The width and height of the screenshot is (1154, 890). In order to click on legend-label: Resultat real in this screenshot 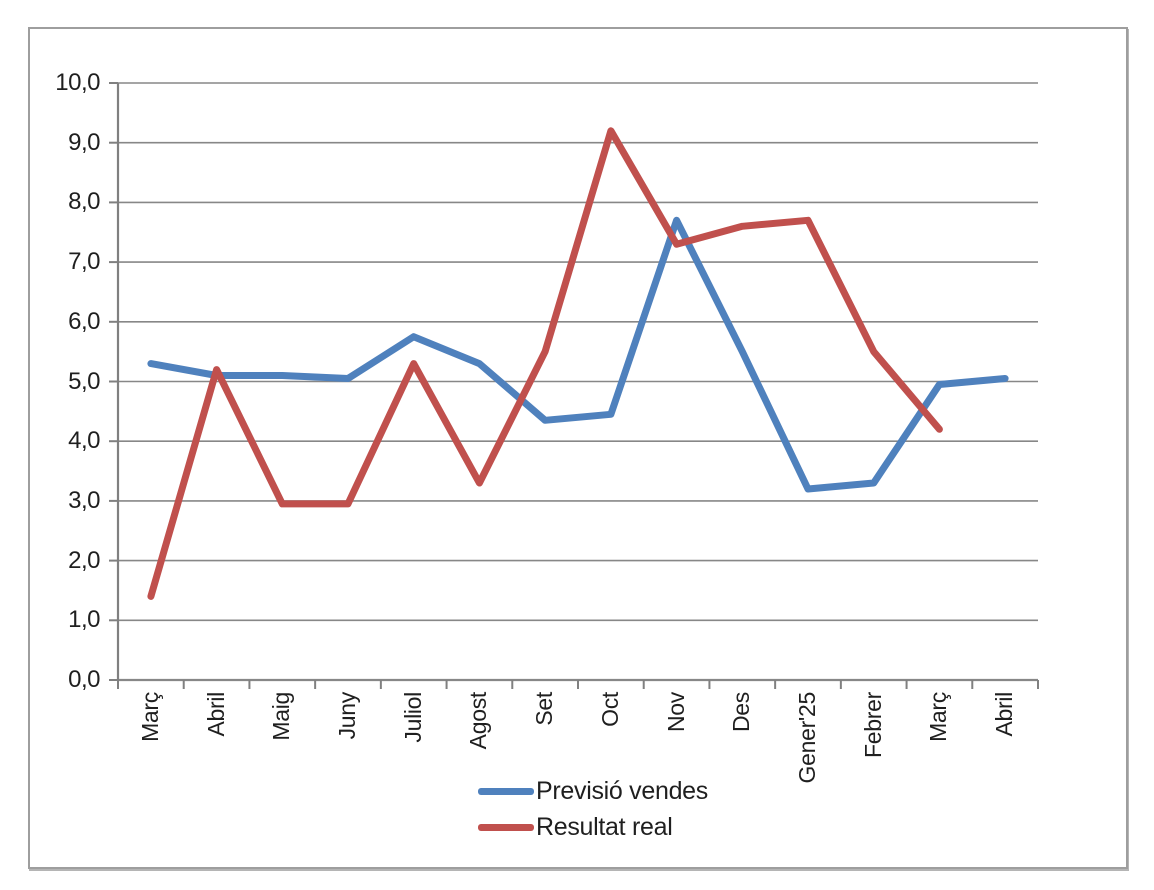, I will do `click(604, 827)`.